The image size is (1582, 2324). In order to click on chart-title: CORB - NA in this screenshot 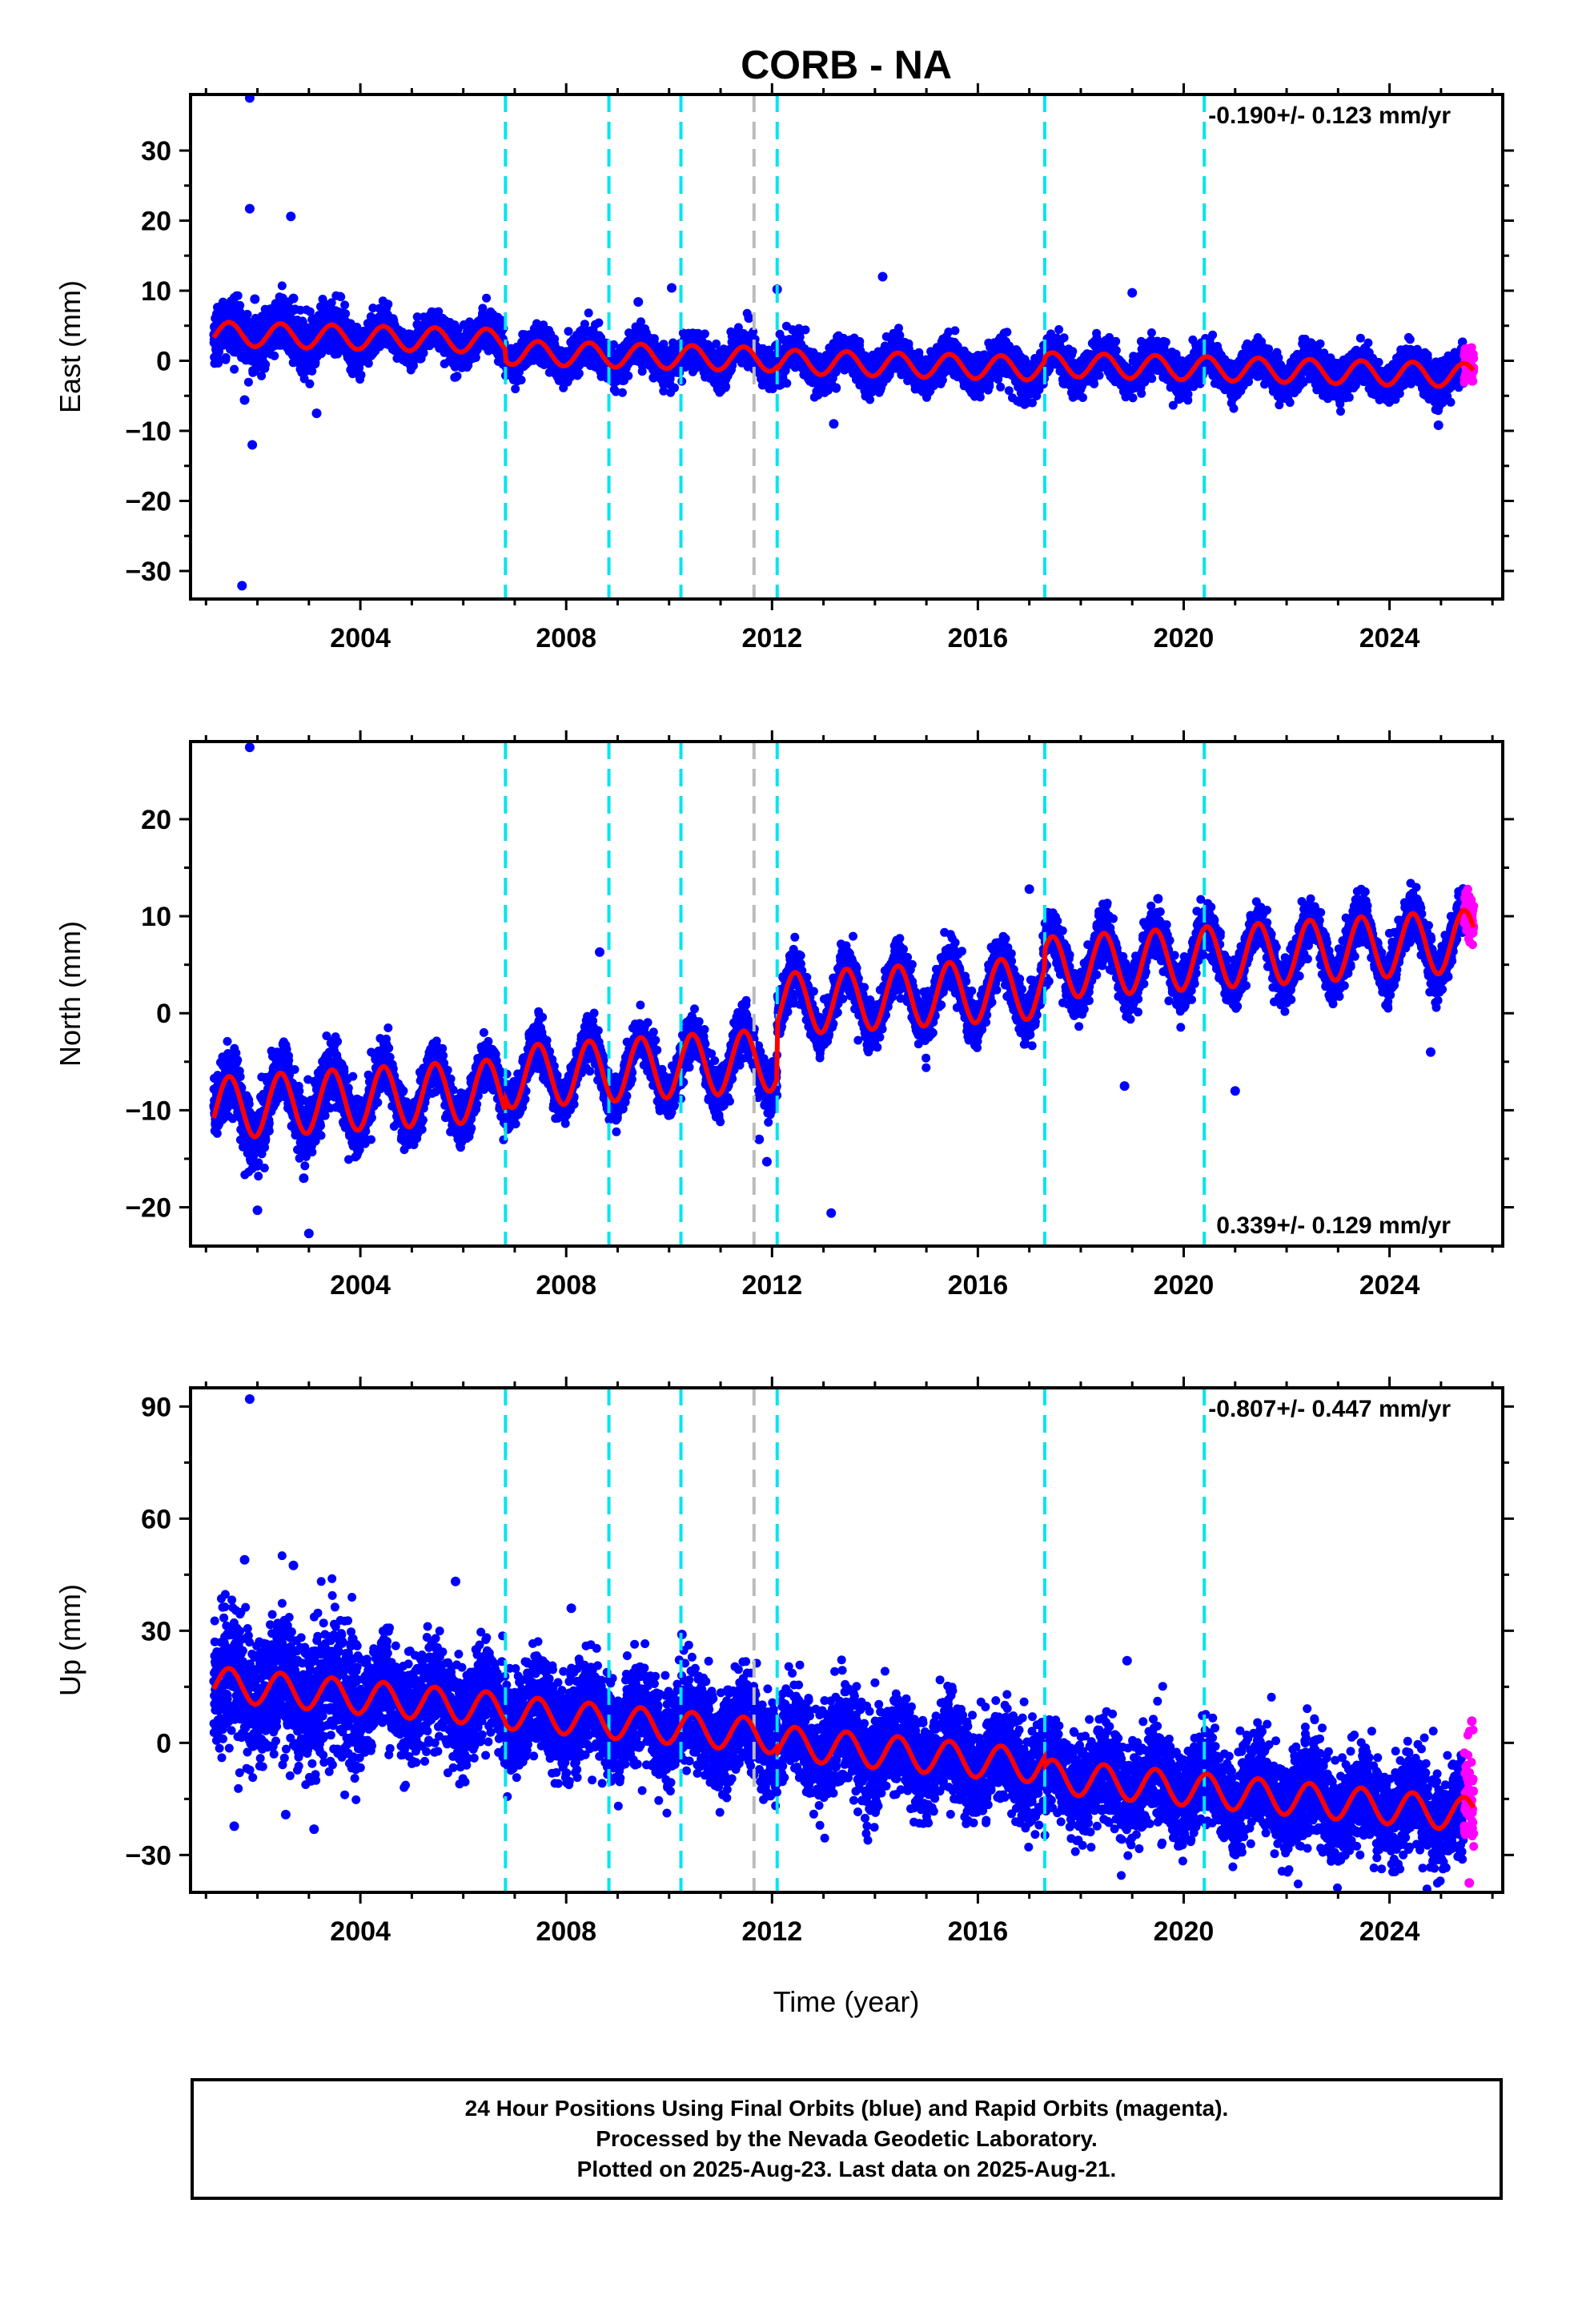, I will do `click(847, 64)`.